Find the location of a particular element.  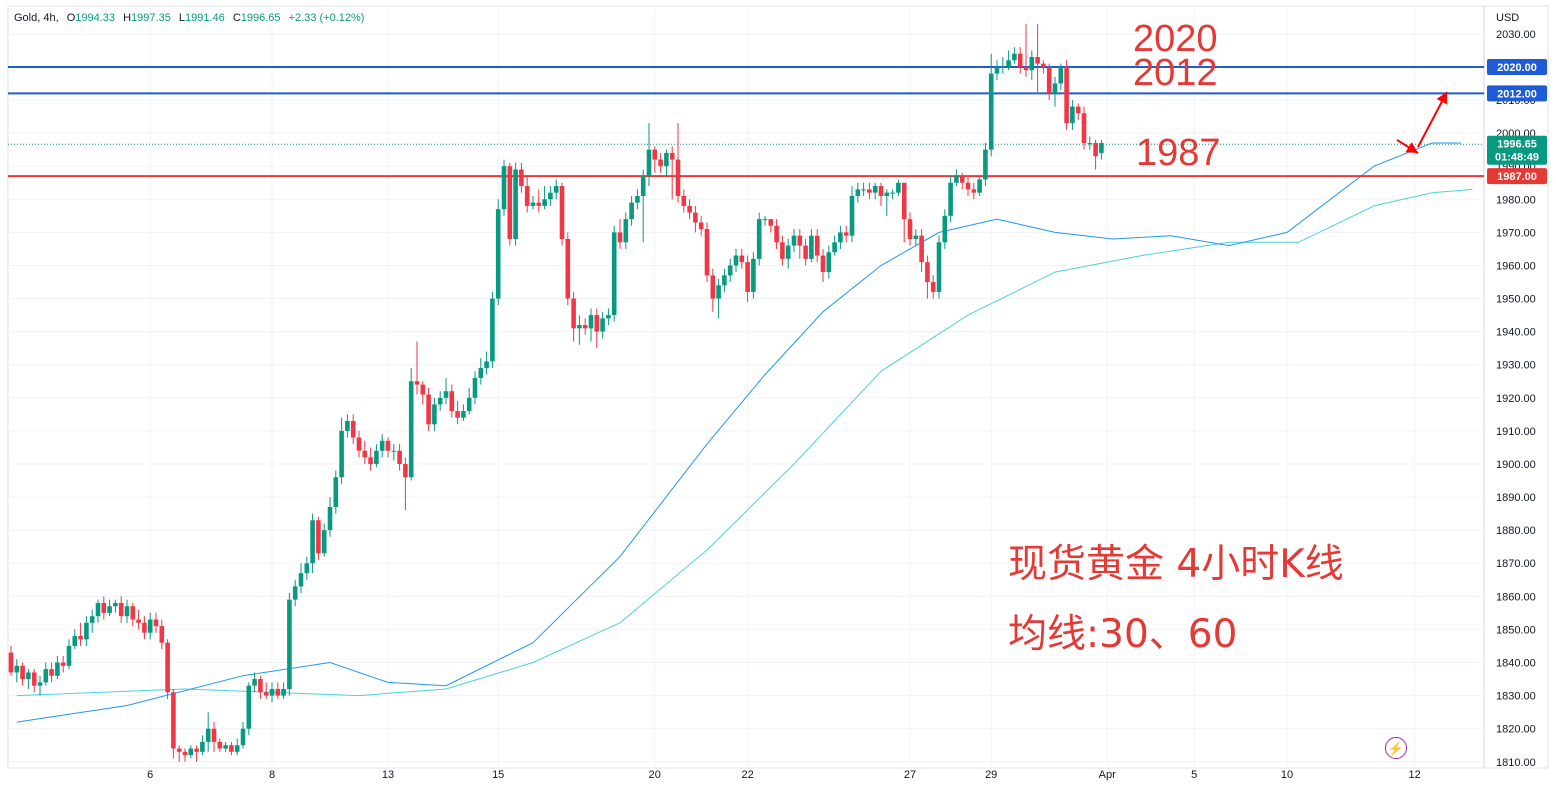

y-tick-label: 1860.00 is located at coordinates (1516, 597).